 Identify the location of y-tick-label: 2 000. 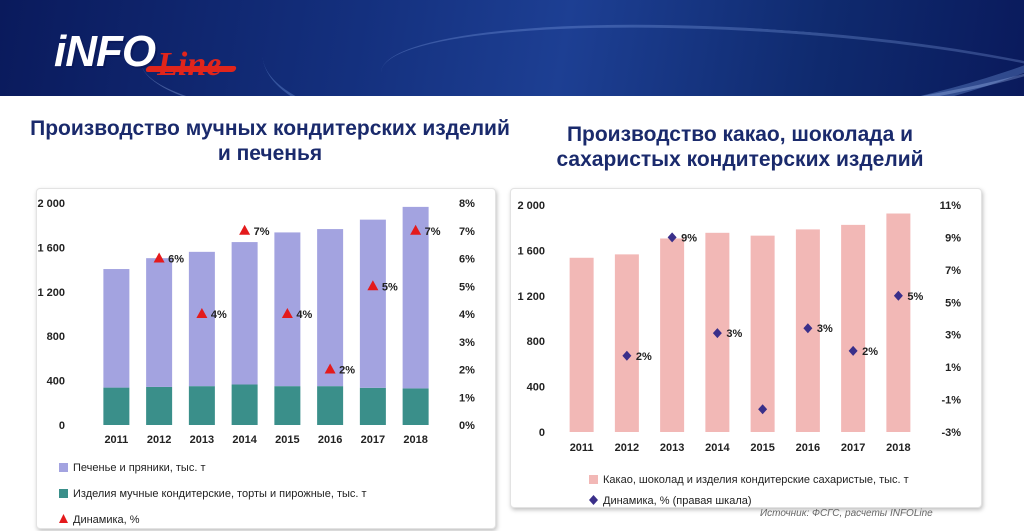
(51, 204).